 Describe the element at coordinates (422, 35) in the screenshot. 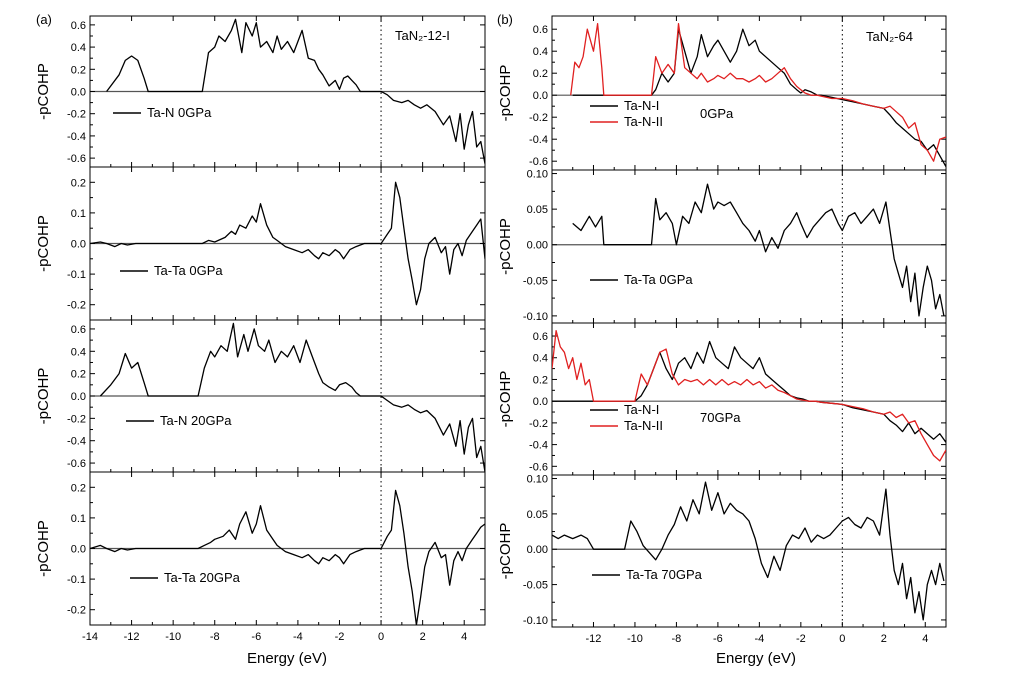

I see `structure-annotation: TaN₂-12-I` at that location.